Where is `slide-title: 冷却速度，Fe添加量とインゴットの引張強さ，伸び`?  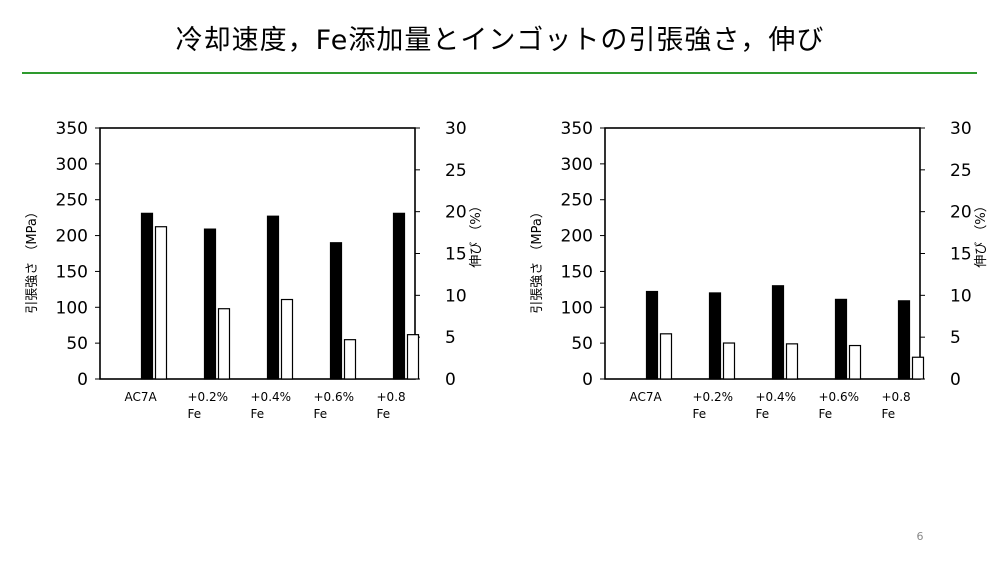 slide-title: 冷却速度，Fe添加量とインゴットの引張強さ，伸び is located at coordinates (500, 40).